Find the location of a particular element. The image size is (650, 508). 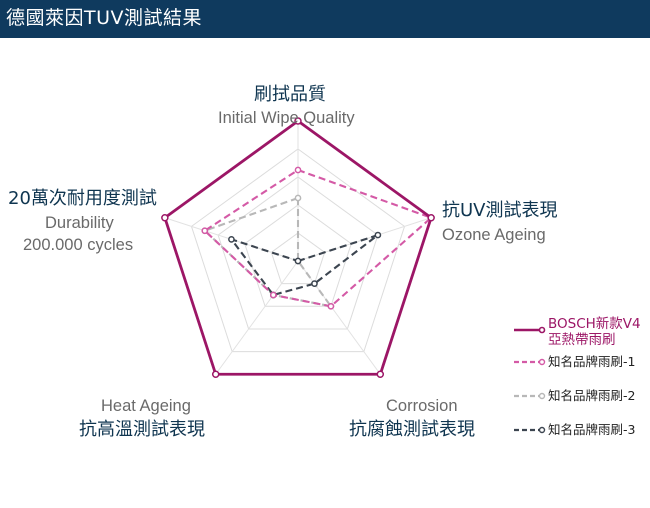

axis-label-uv-zh: 抗UV測試表現 is located at coordinates (500, 210).